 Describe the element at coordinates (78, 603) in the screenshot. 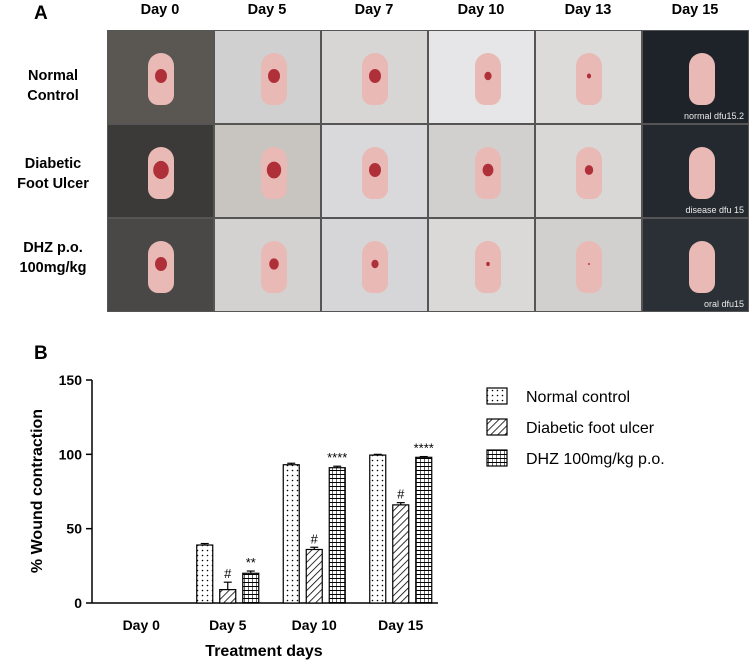

I see `y-tick-label: 0` at that location.